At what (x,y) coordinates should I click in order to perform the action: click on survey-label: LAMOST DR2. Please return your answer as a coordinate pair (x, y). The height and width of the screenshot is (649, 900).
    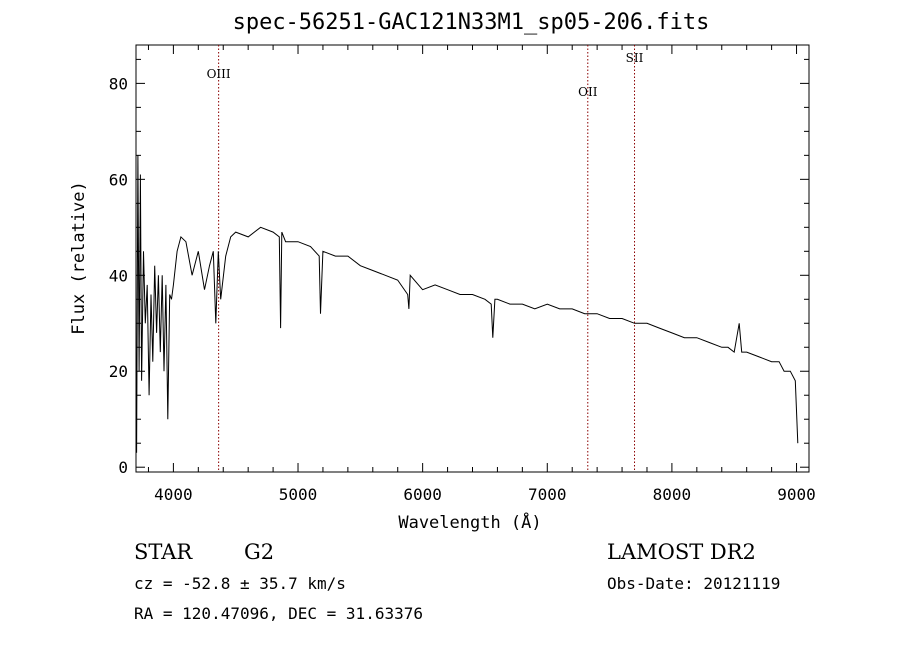
    Looking at the image, I should click on (681, 552).